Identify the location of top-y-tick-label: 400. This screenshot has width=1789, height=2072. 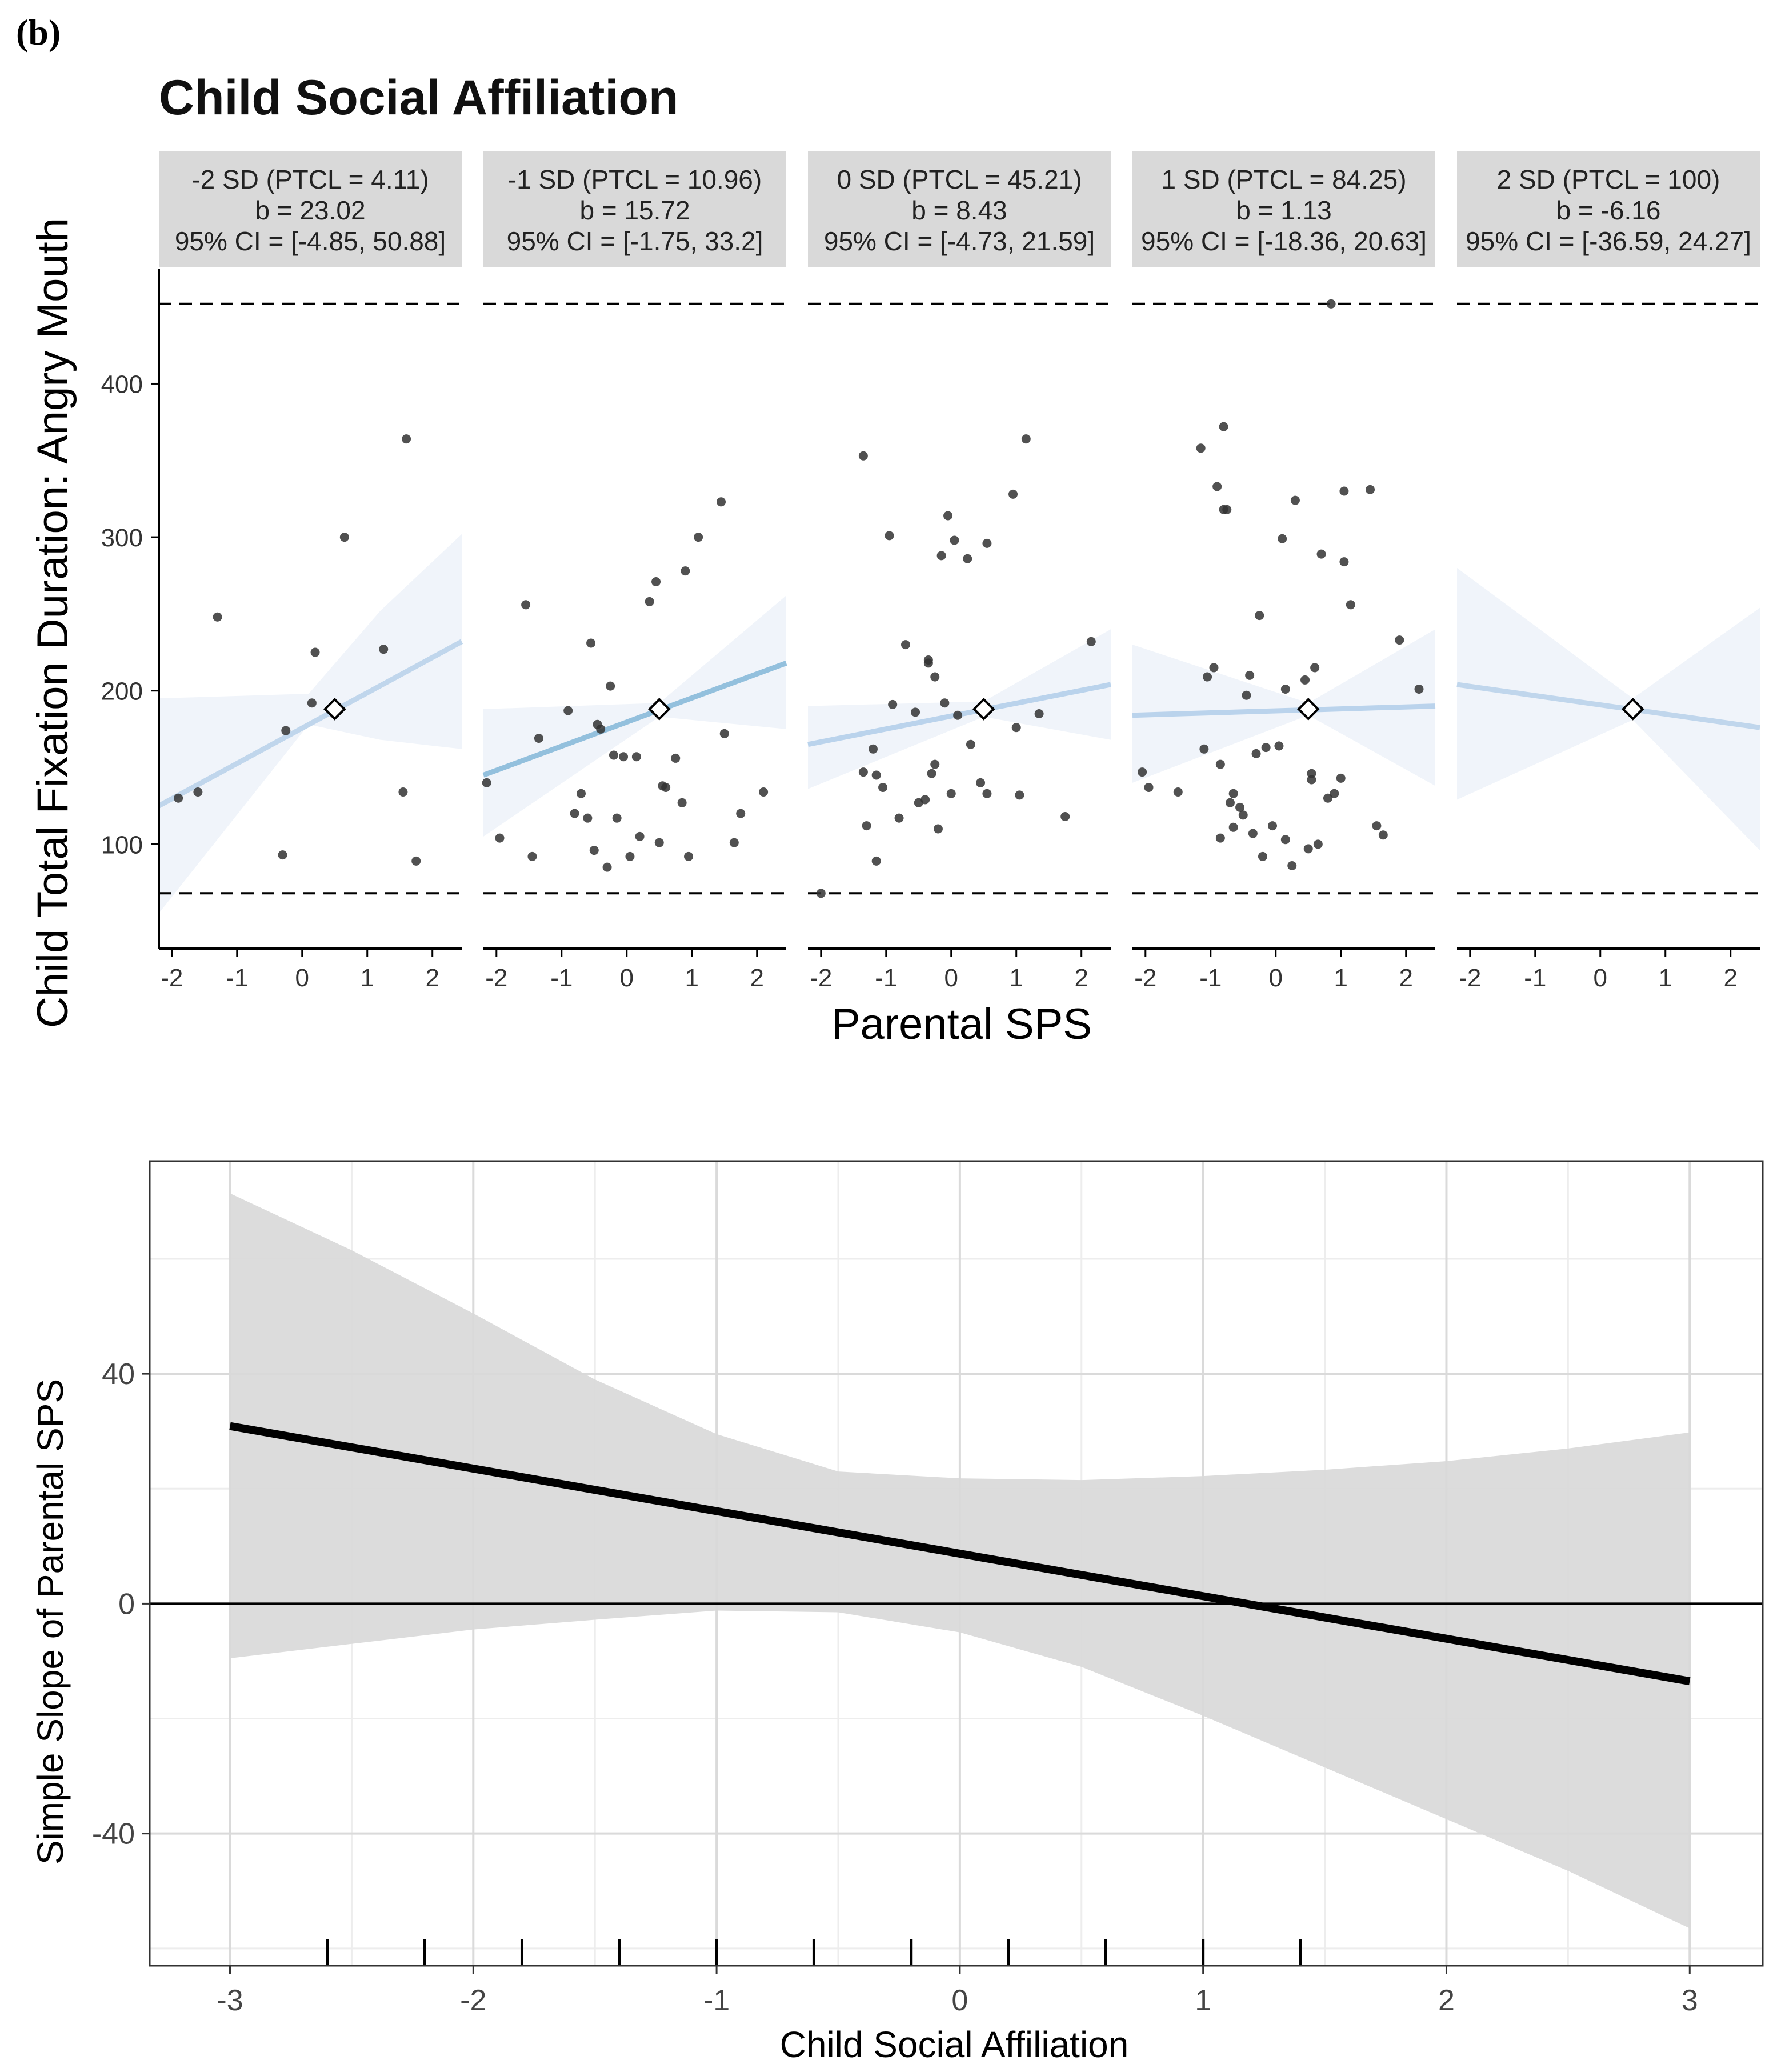
(122, 384).